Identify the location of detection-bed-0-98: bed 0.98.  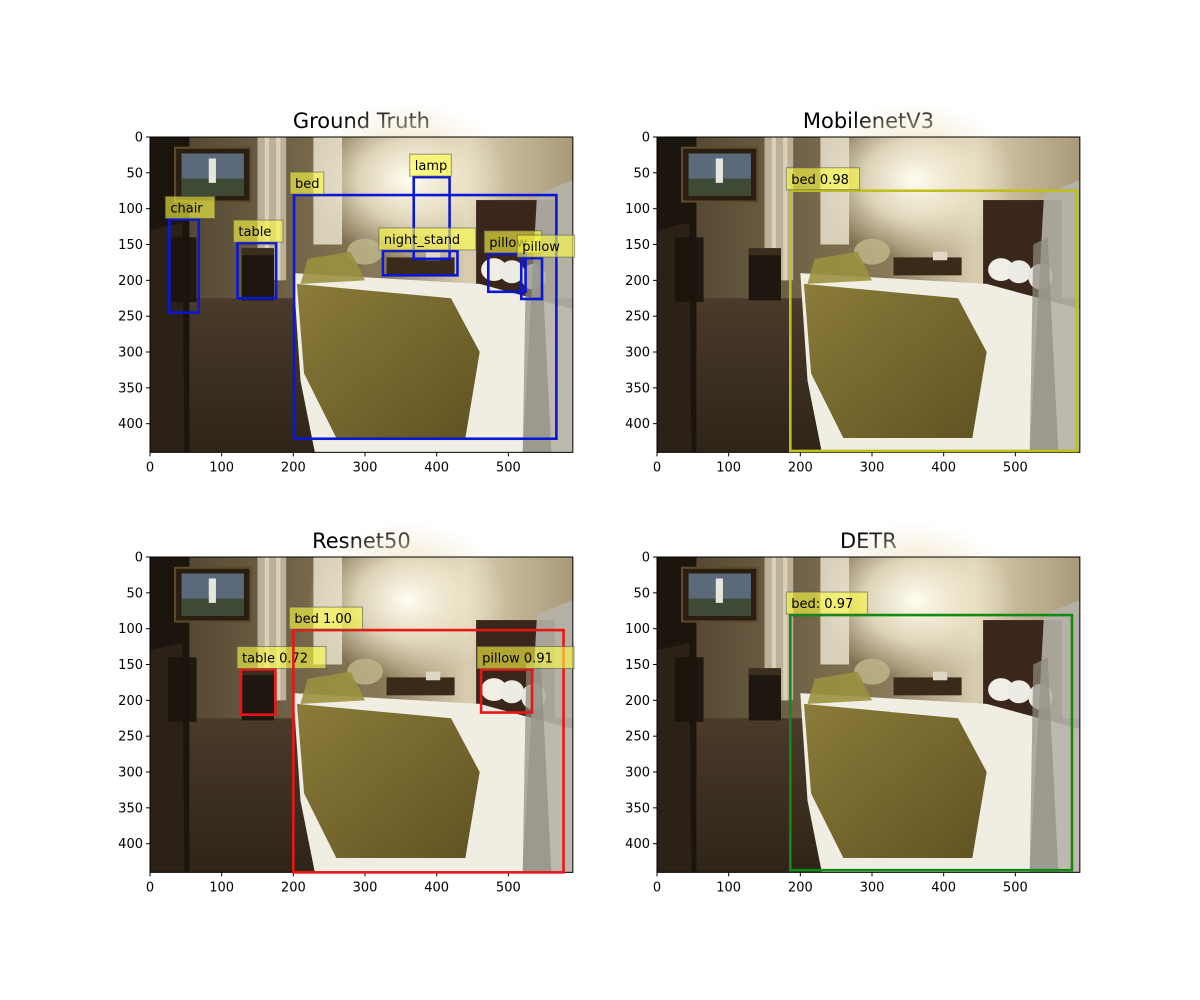
(932, 310).